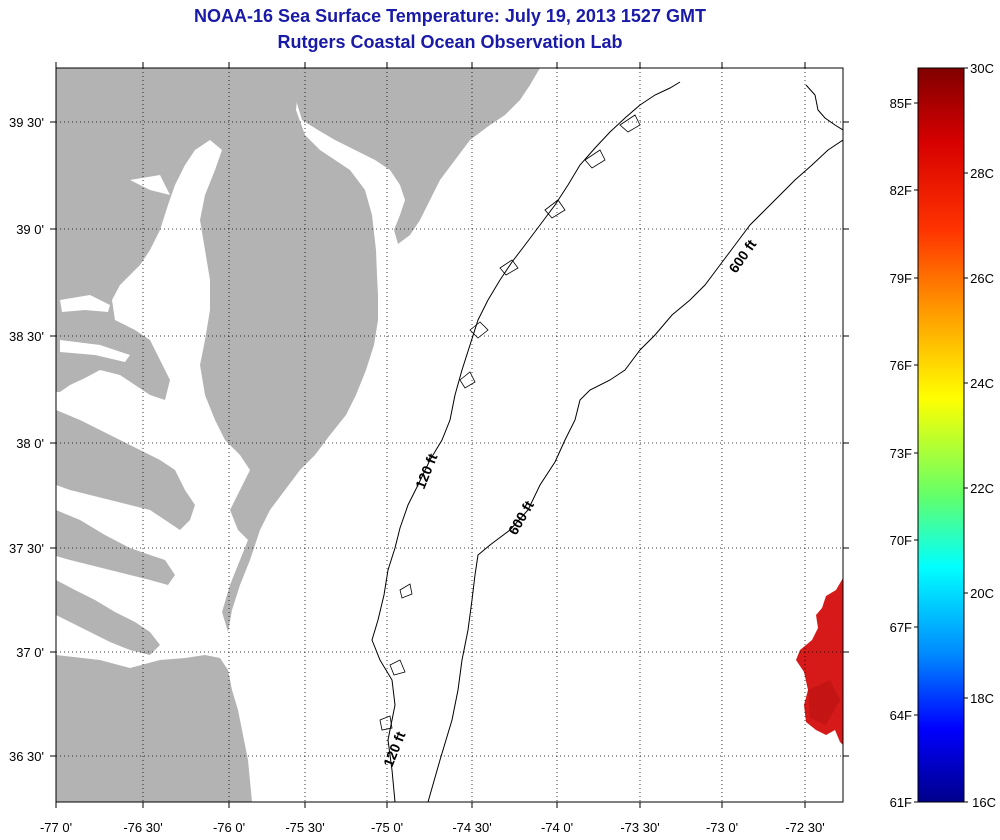  Describe the element at coordinates (901, 453) in the screenshot. I see `colorbar-label-f: 73F` at that location.